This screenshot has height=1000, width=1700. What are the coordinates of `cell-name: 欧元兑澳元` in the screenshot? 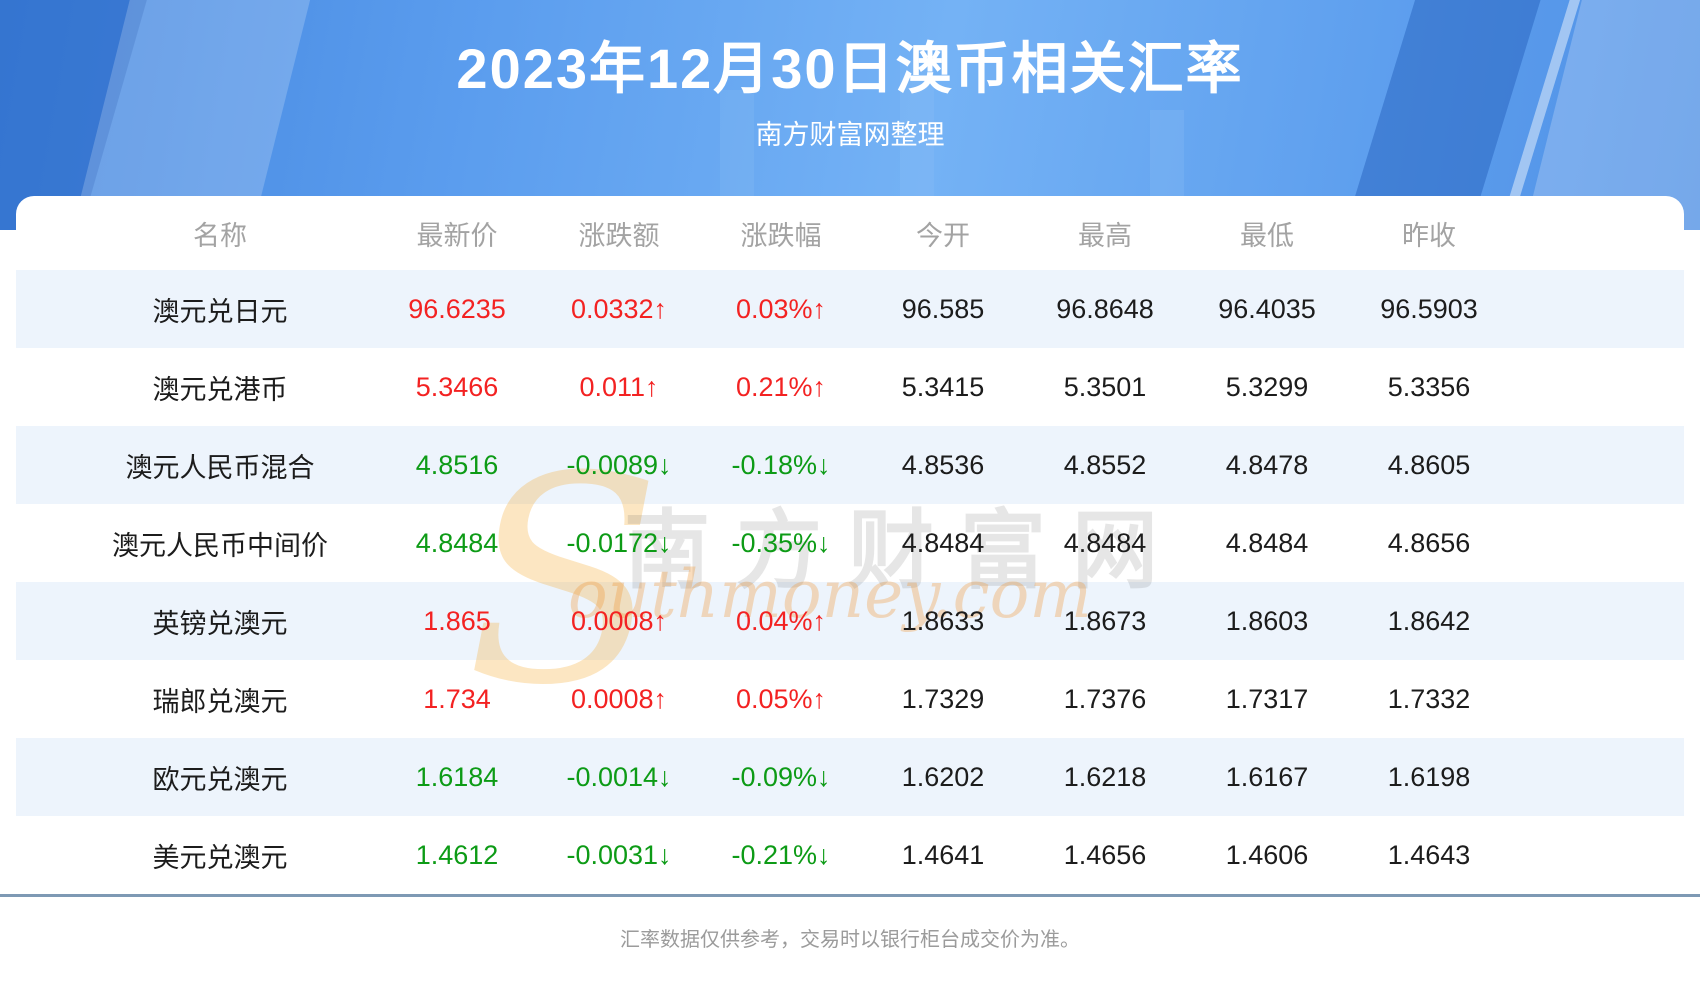 It's located at (220, 779).